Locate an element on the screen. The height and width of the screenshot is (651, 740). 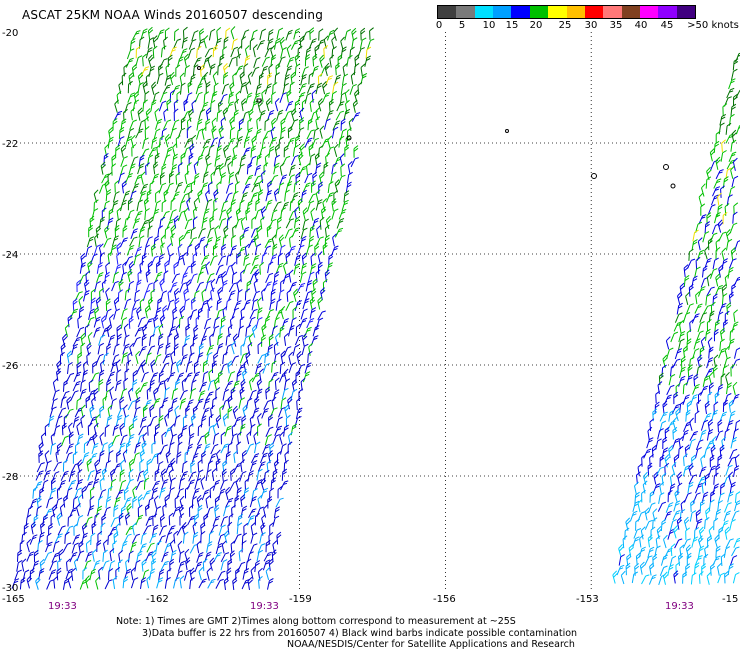
lon-label: -15 is located at coordinates (730, 599).